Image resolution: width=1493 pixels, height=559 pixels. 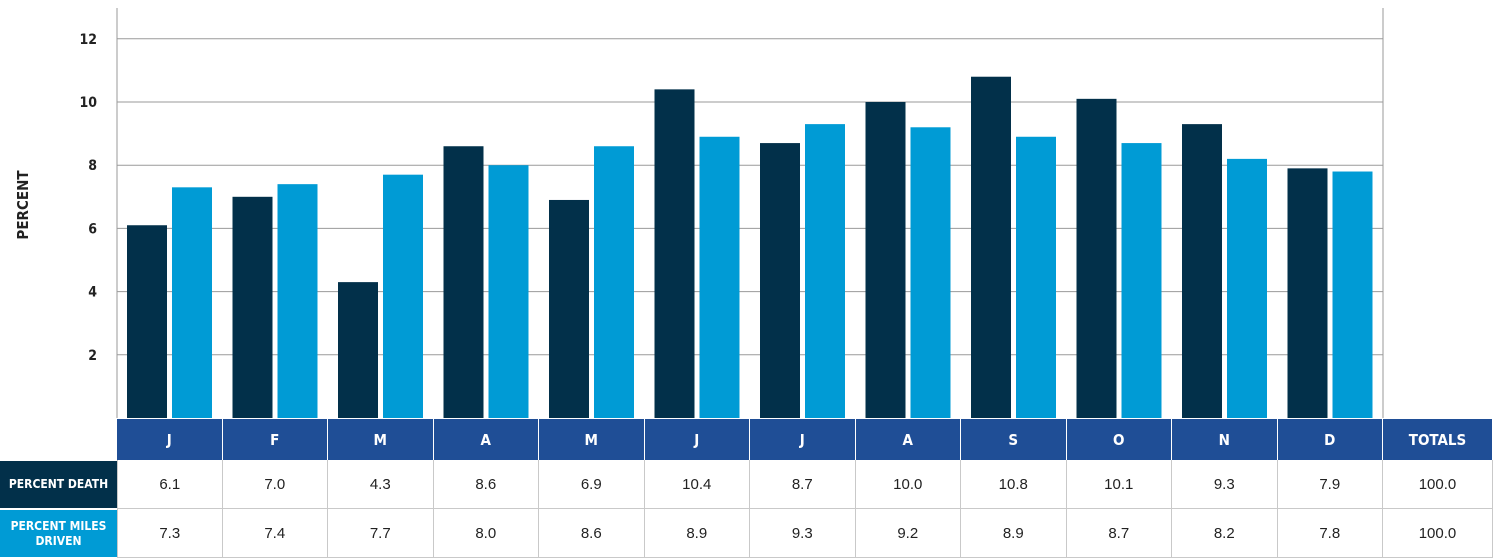 What do you see at coordinates (486, 533) in the screenshot?
I see `table-cell: 8.0` at bounding box center [486, 533].